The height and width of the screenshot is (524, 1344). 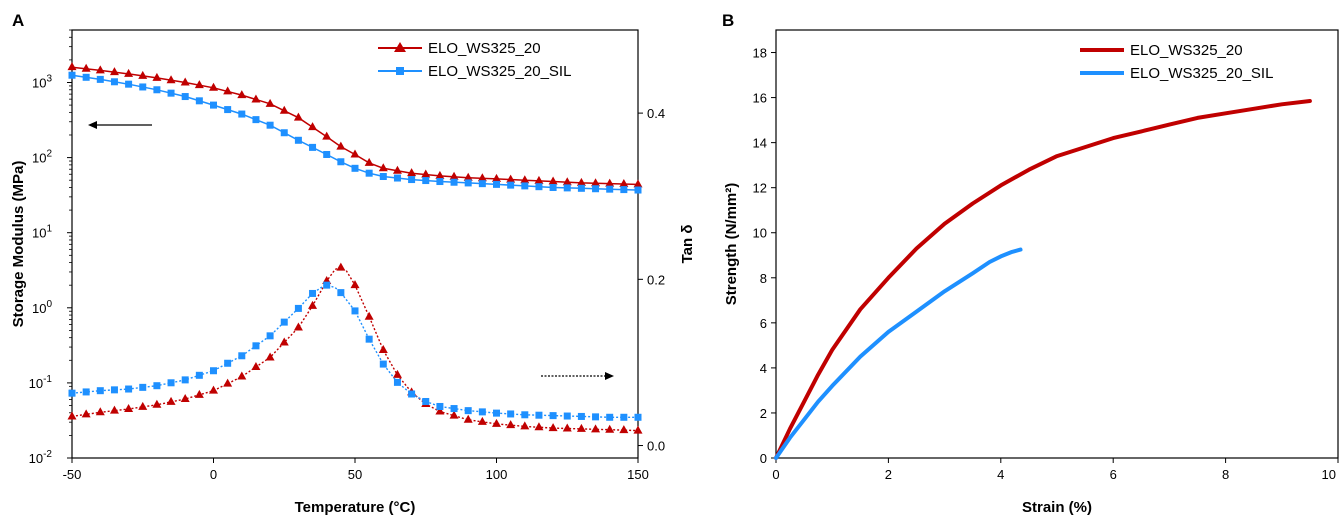 I want to click on y-tick-label: 10³, so click(x=42, y=81).